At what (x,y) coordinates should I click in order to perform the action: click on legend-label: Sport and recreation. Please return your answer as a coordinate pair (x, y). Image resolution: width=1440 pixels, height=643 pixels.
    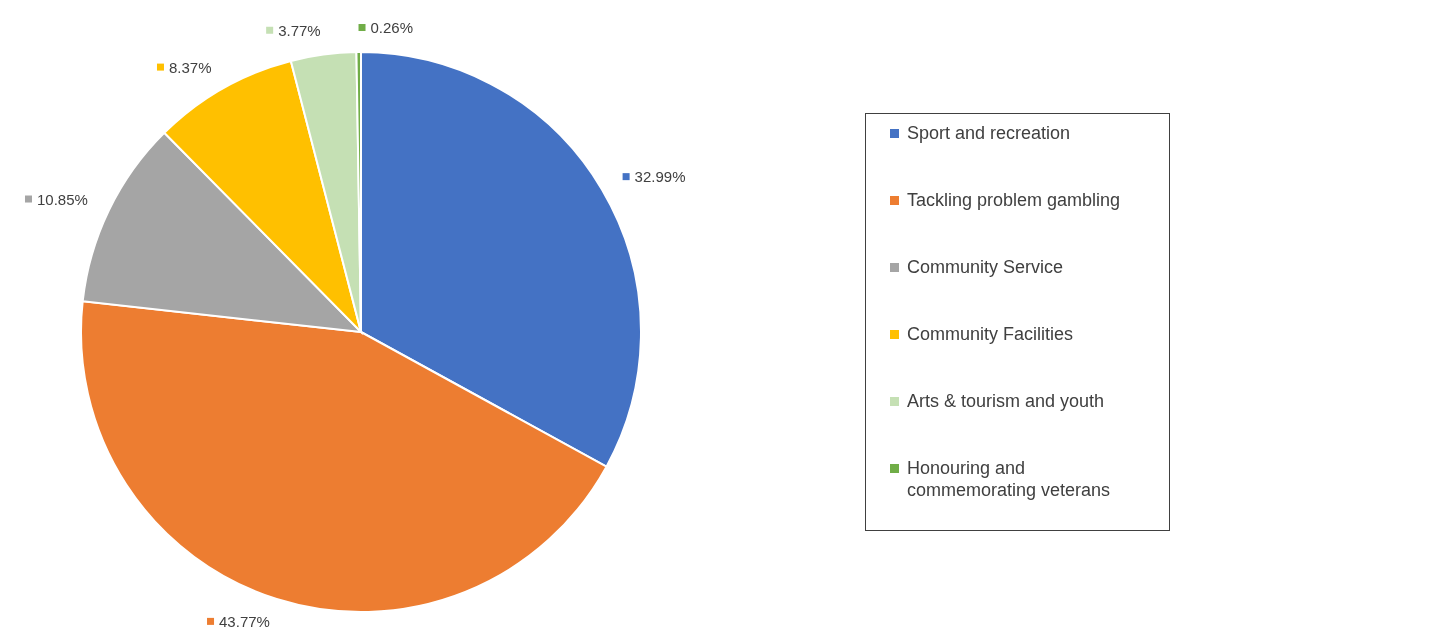
    Looking at the image, I should click on (989, 132).